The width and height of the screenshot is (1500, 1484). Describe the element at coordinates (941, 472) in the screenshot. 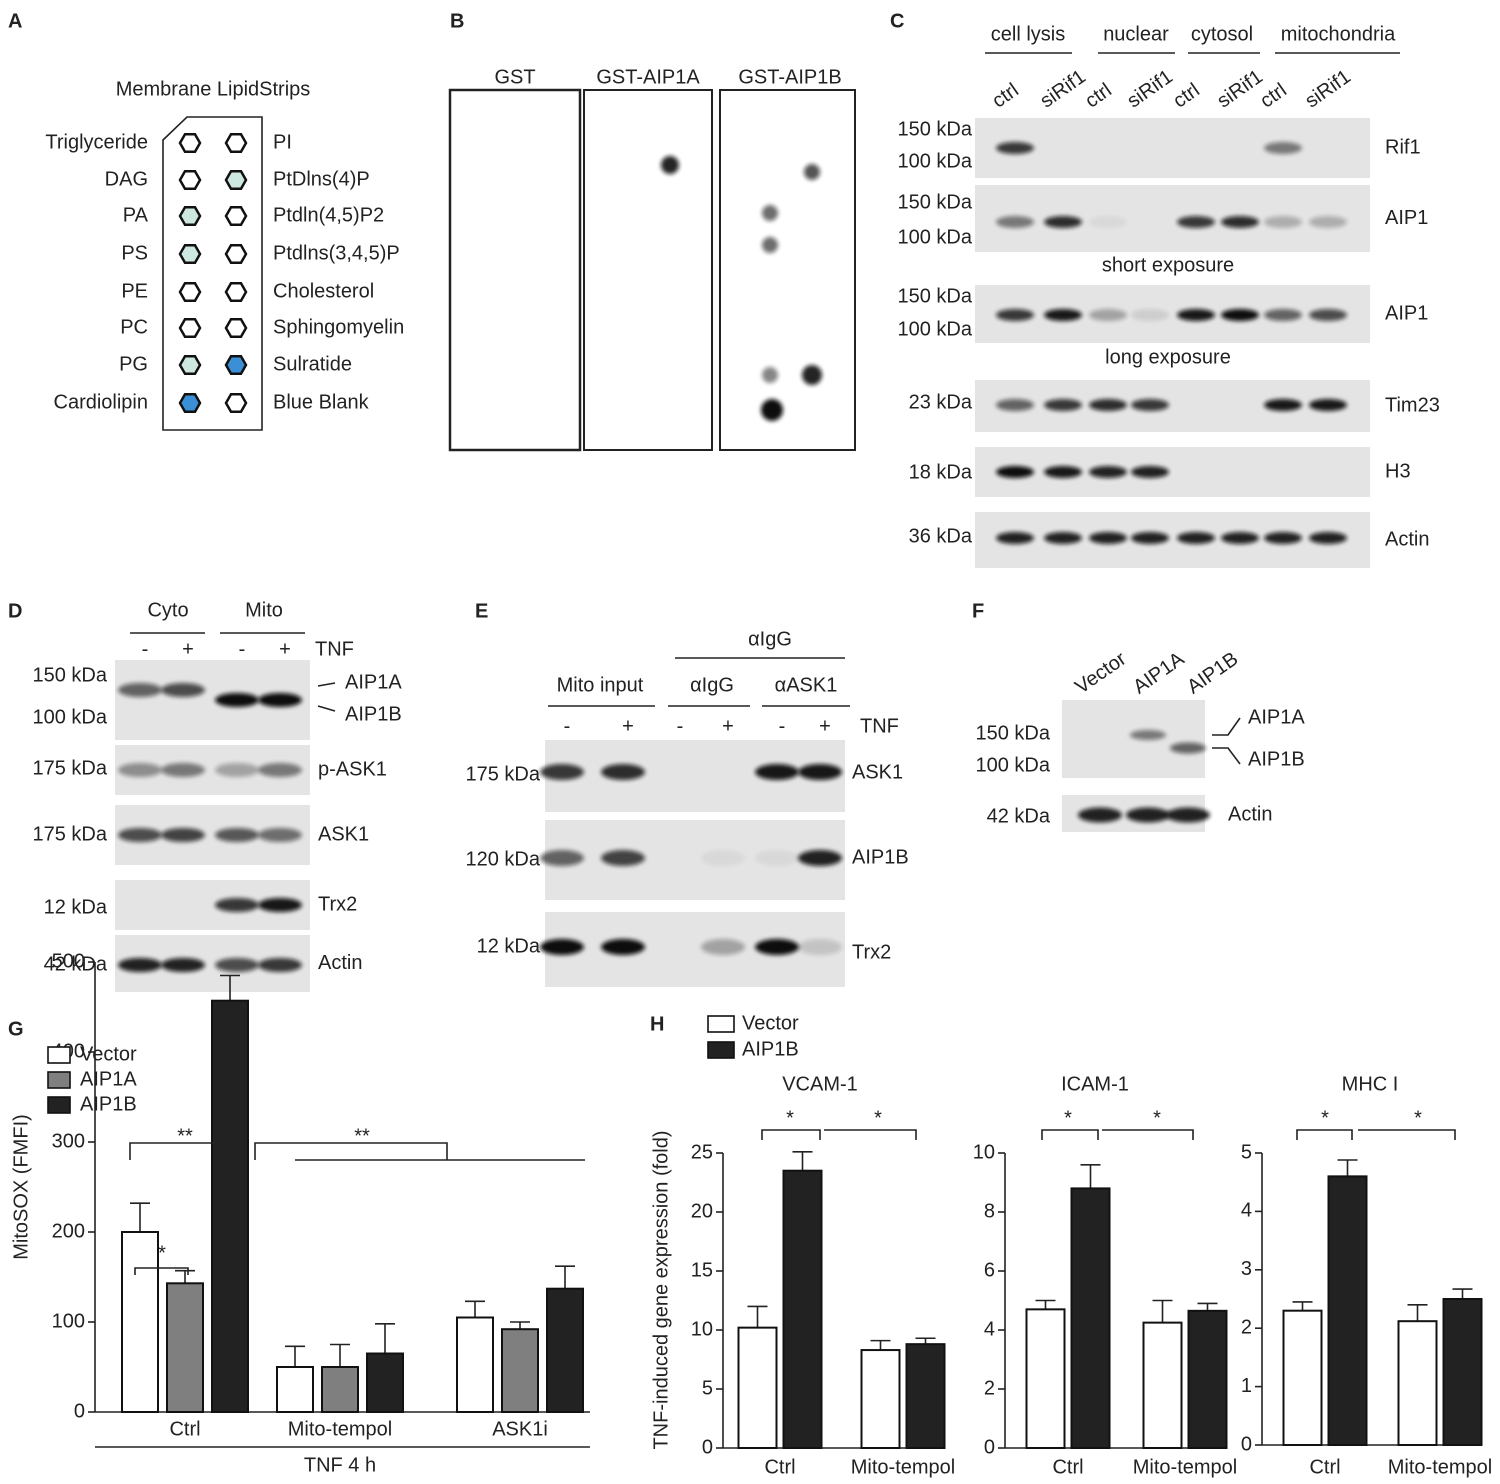

I see `marker-label: 18 kDa` at that location.